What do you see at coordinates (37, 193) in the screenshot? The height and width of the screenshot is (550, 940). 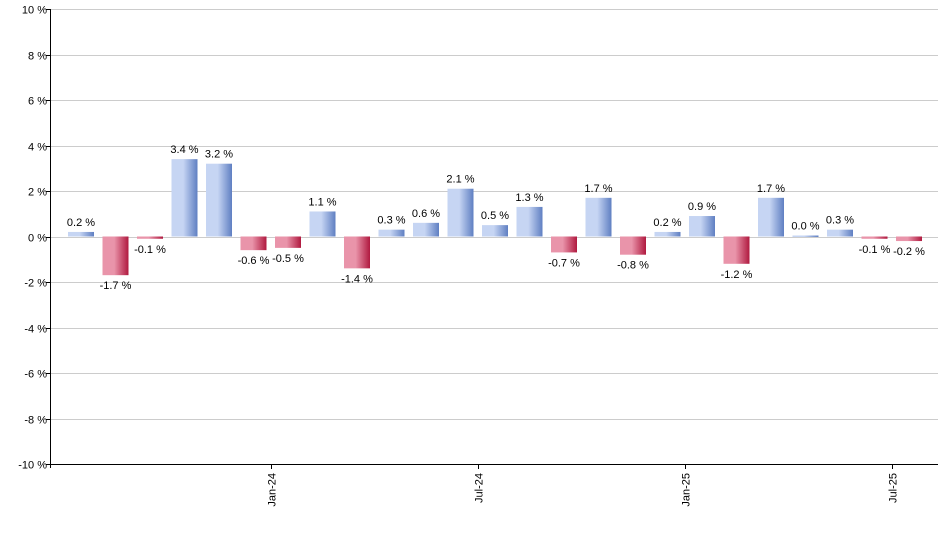 I see `y-tick-label: 2 %` at bounding box center [37, 193].